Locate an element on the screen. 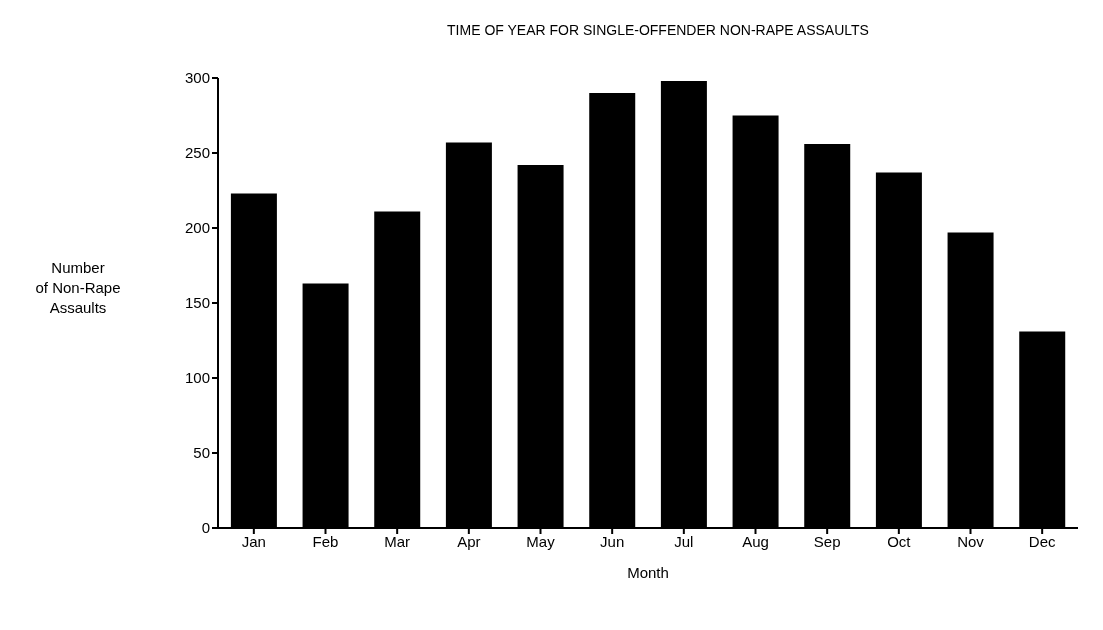 The width and height of the screenshot is (1103, 630). y-tick-label: 100 is located at coordinates (197, 378).